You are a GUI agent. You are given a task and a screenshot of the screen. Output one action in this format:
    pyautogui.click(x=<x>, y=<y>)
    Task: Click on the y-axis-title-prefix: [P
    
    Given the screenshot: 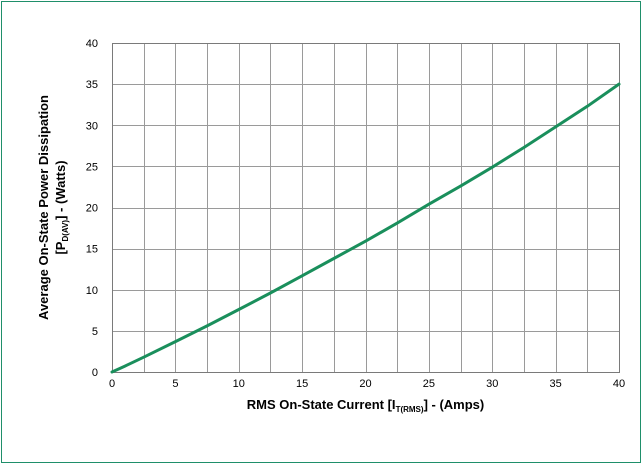 What is the action you would take?
    pyautogui.click(x=60, y=247)
    